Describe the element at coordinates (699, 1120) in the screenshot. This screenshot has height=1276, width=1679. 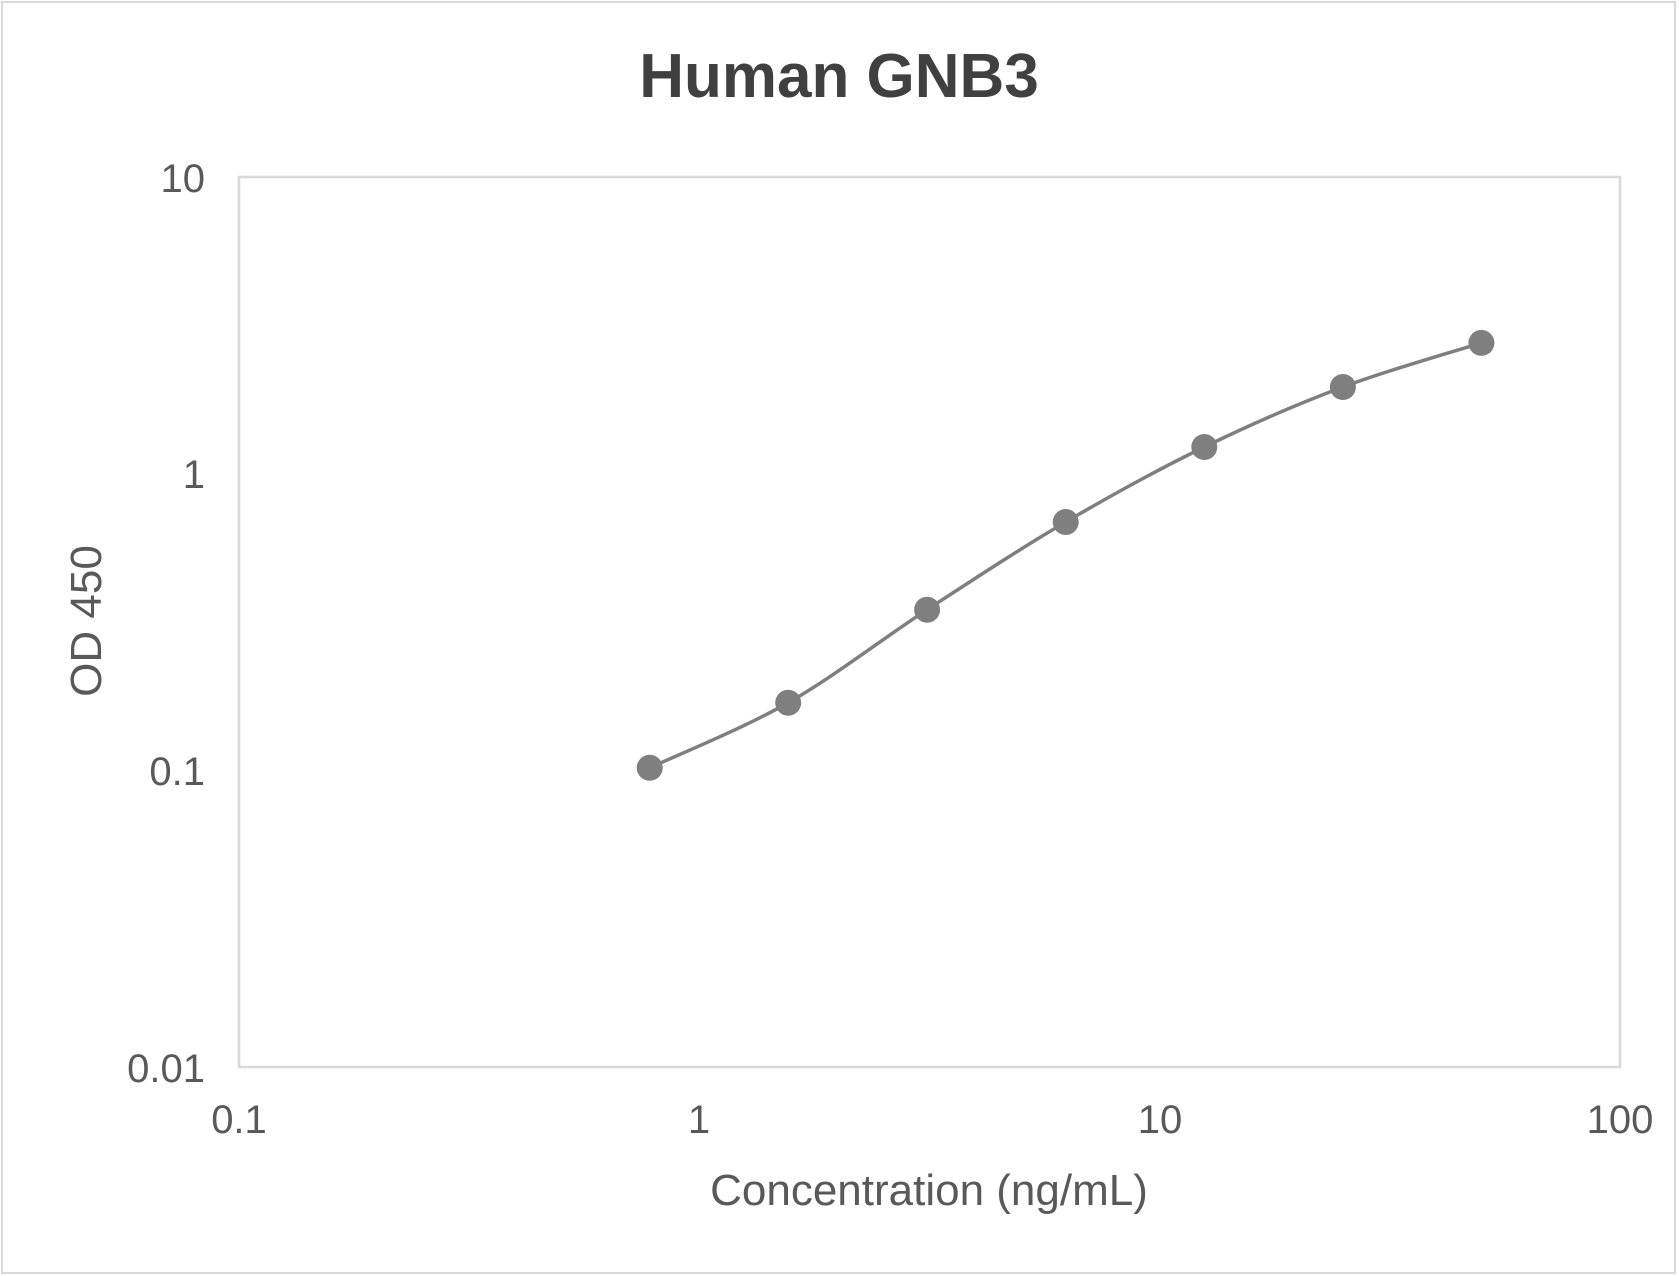
I see `x-tick-label: 1` at that location.